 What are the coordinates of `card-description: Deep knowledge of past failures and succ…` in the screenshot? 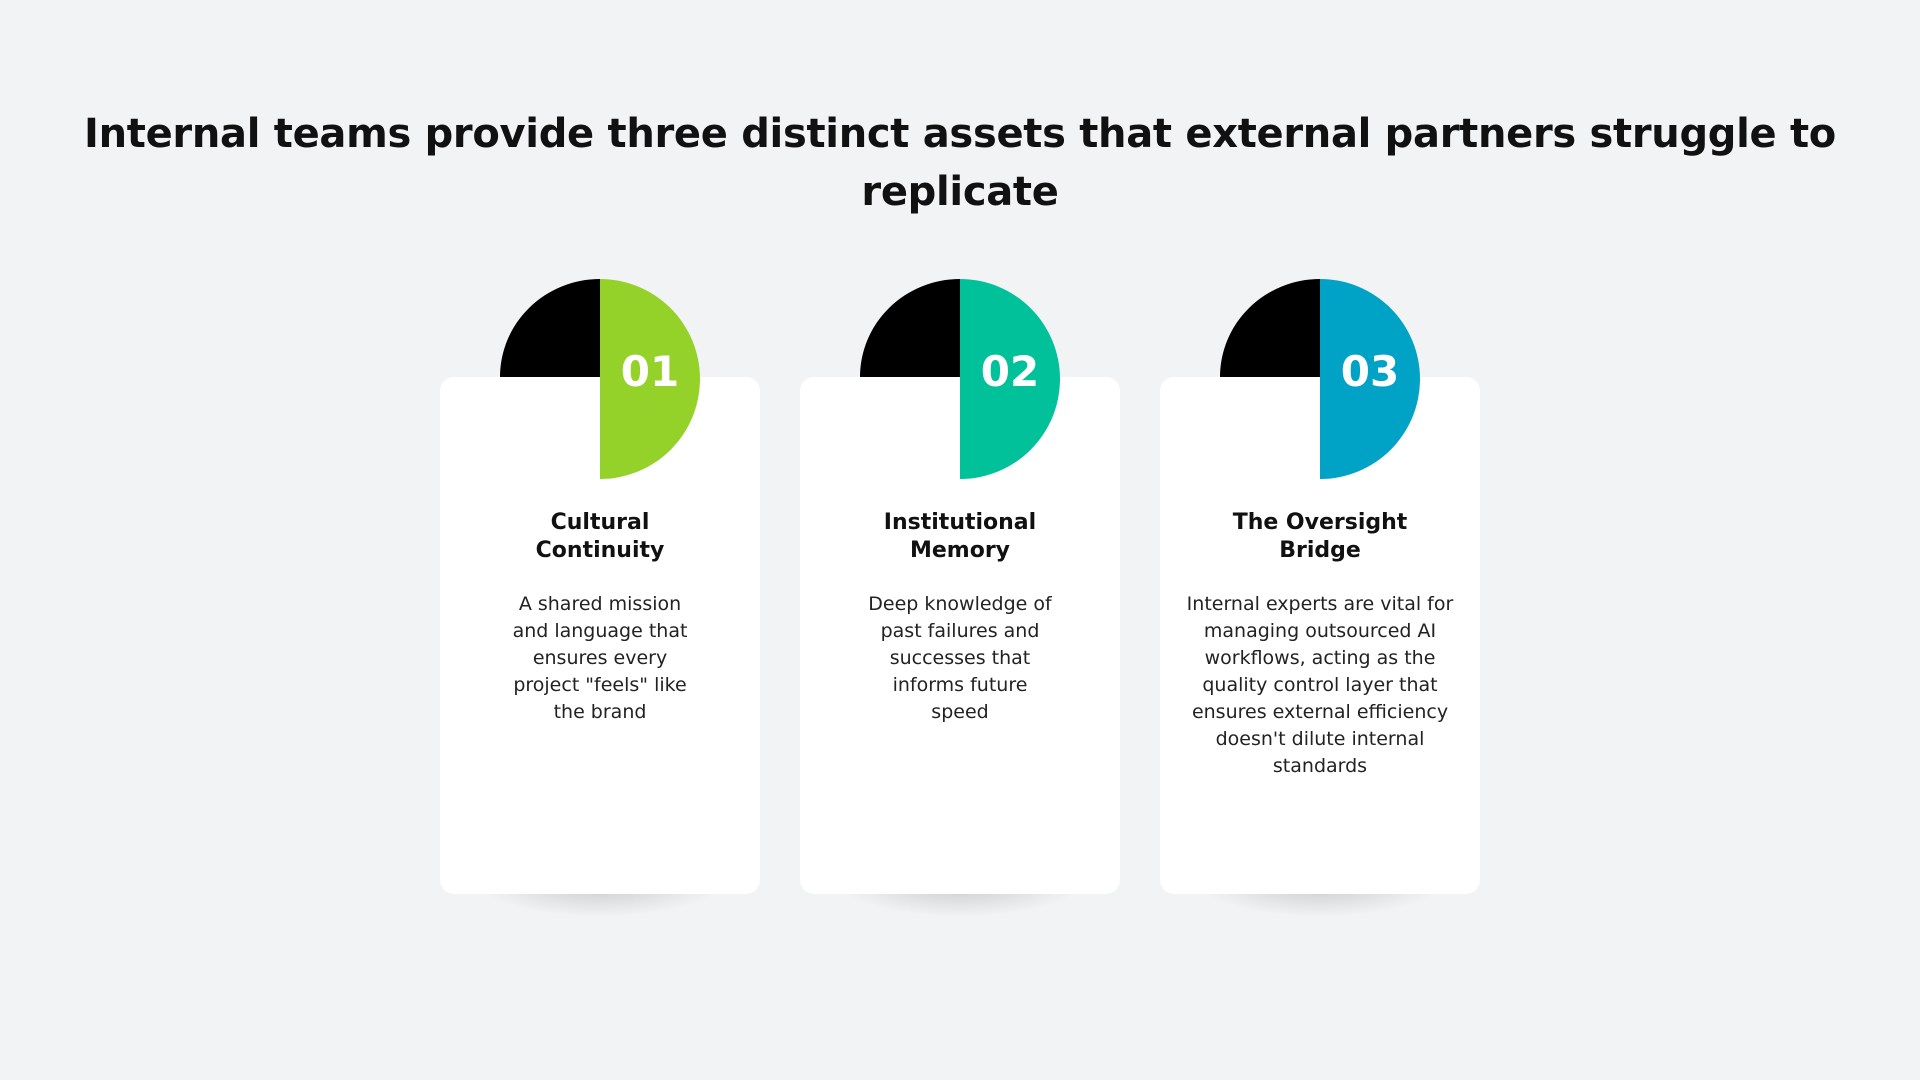 It's located at (960, 658).